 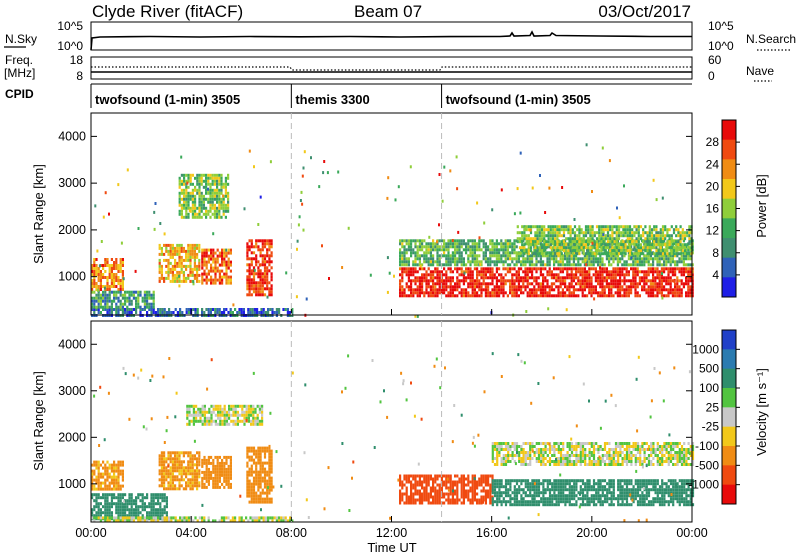 I want to click on noise-sky-line, so click(x=391, y=40).